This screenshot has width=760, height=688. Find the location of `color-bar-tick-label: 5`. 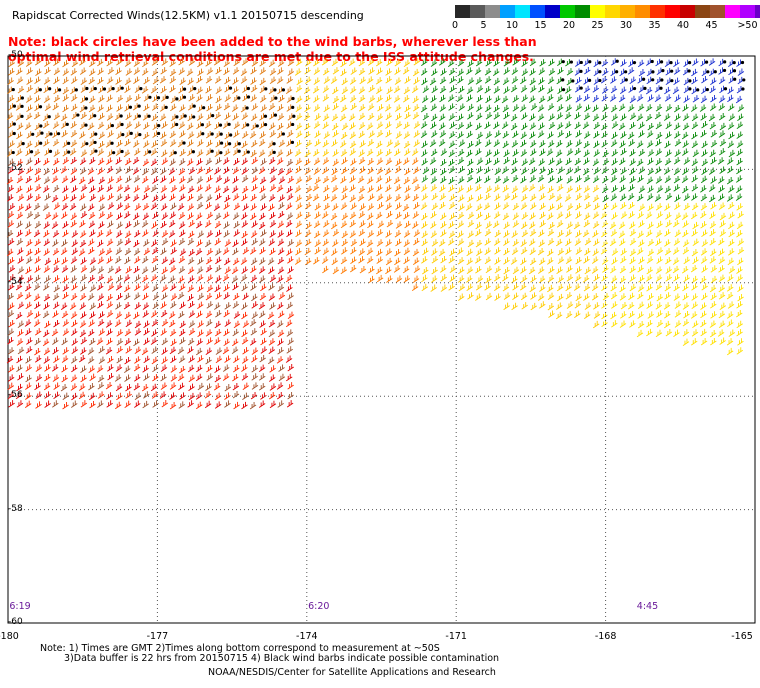

color-bar-tick-label: 5 is located at coordinates (483, 25).